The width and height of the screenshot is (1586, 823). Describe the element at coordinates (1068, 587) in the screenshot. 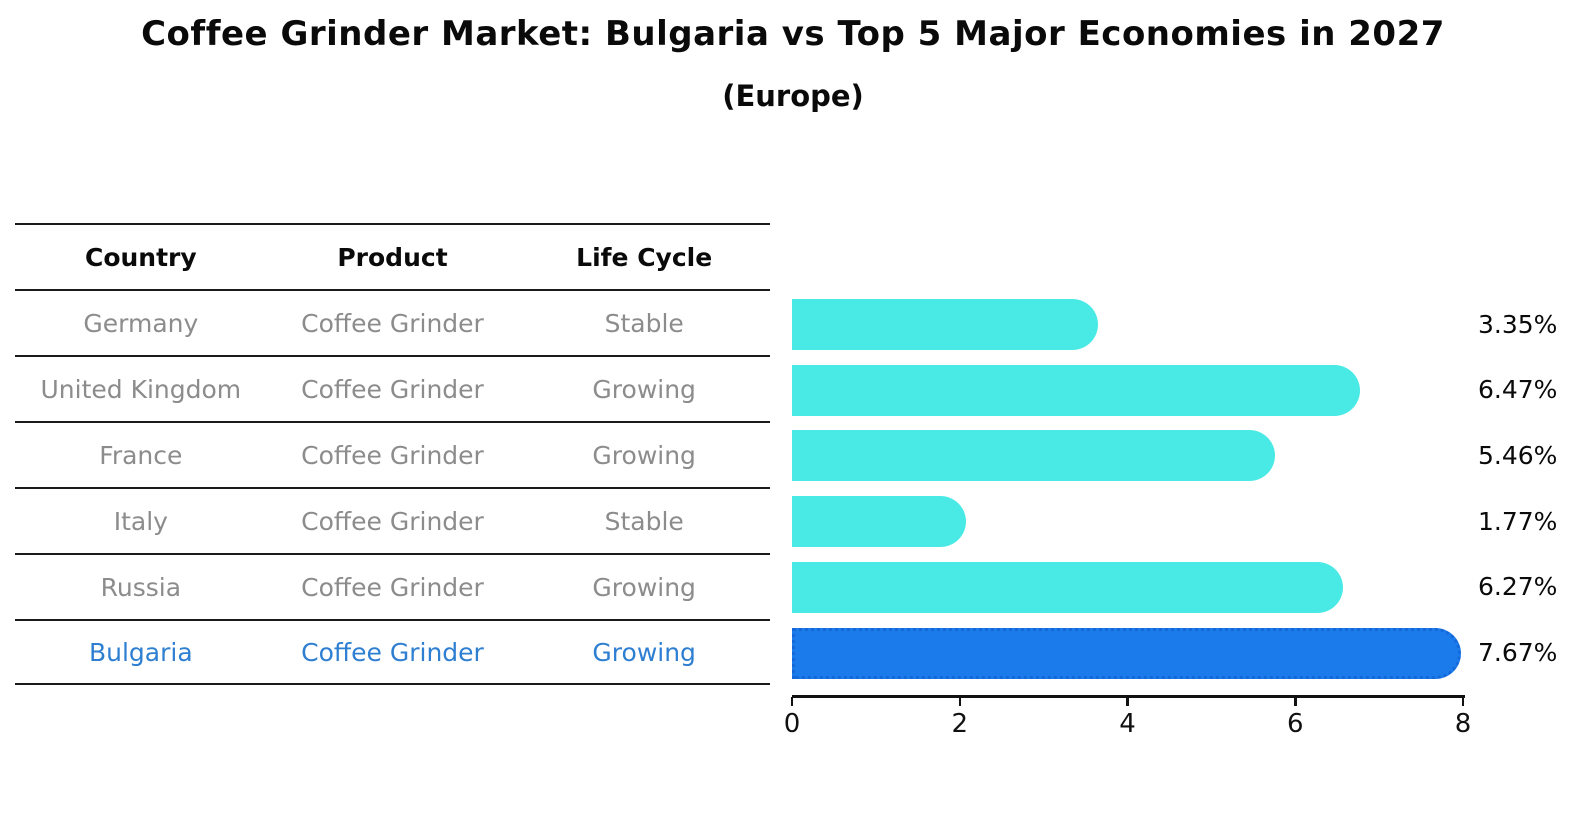

I see `bar-russia` at that location.